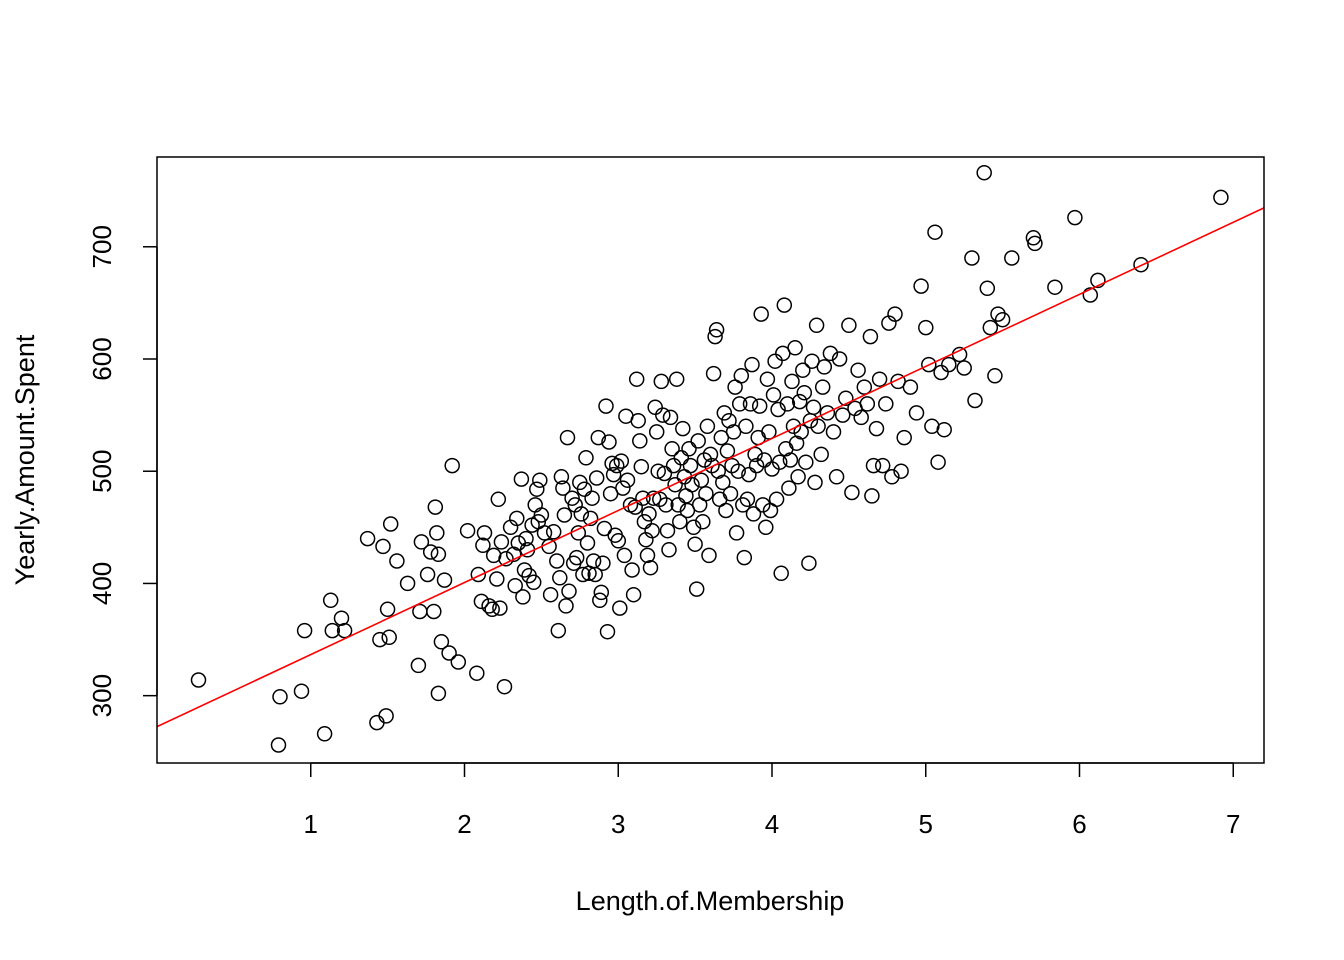  Describe the element at coordinates (102, 358) in the screenshot. I see `y-tick-label: 600` at that location.